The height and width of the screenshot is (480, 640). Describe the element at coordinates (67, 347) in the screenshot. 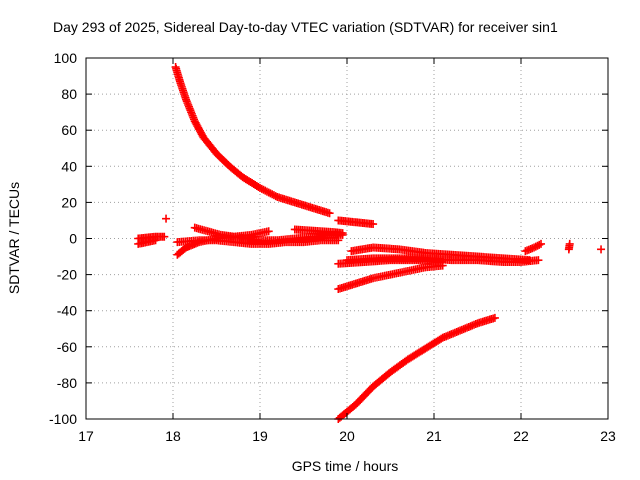

I see `y-tick-label: -60` at that location.